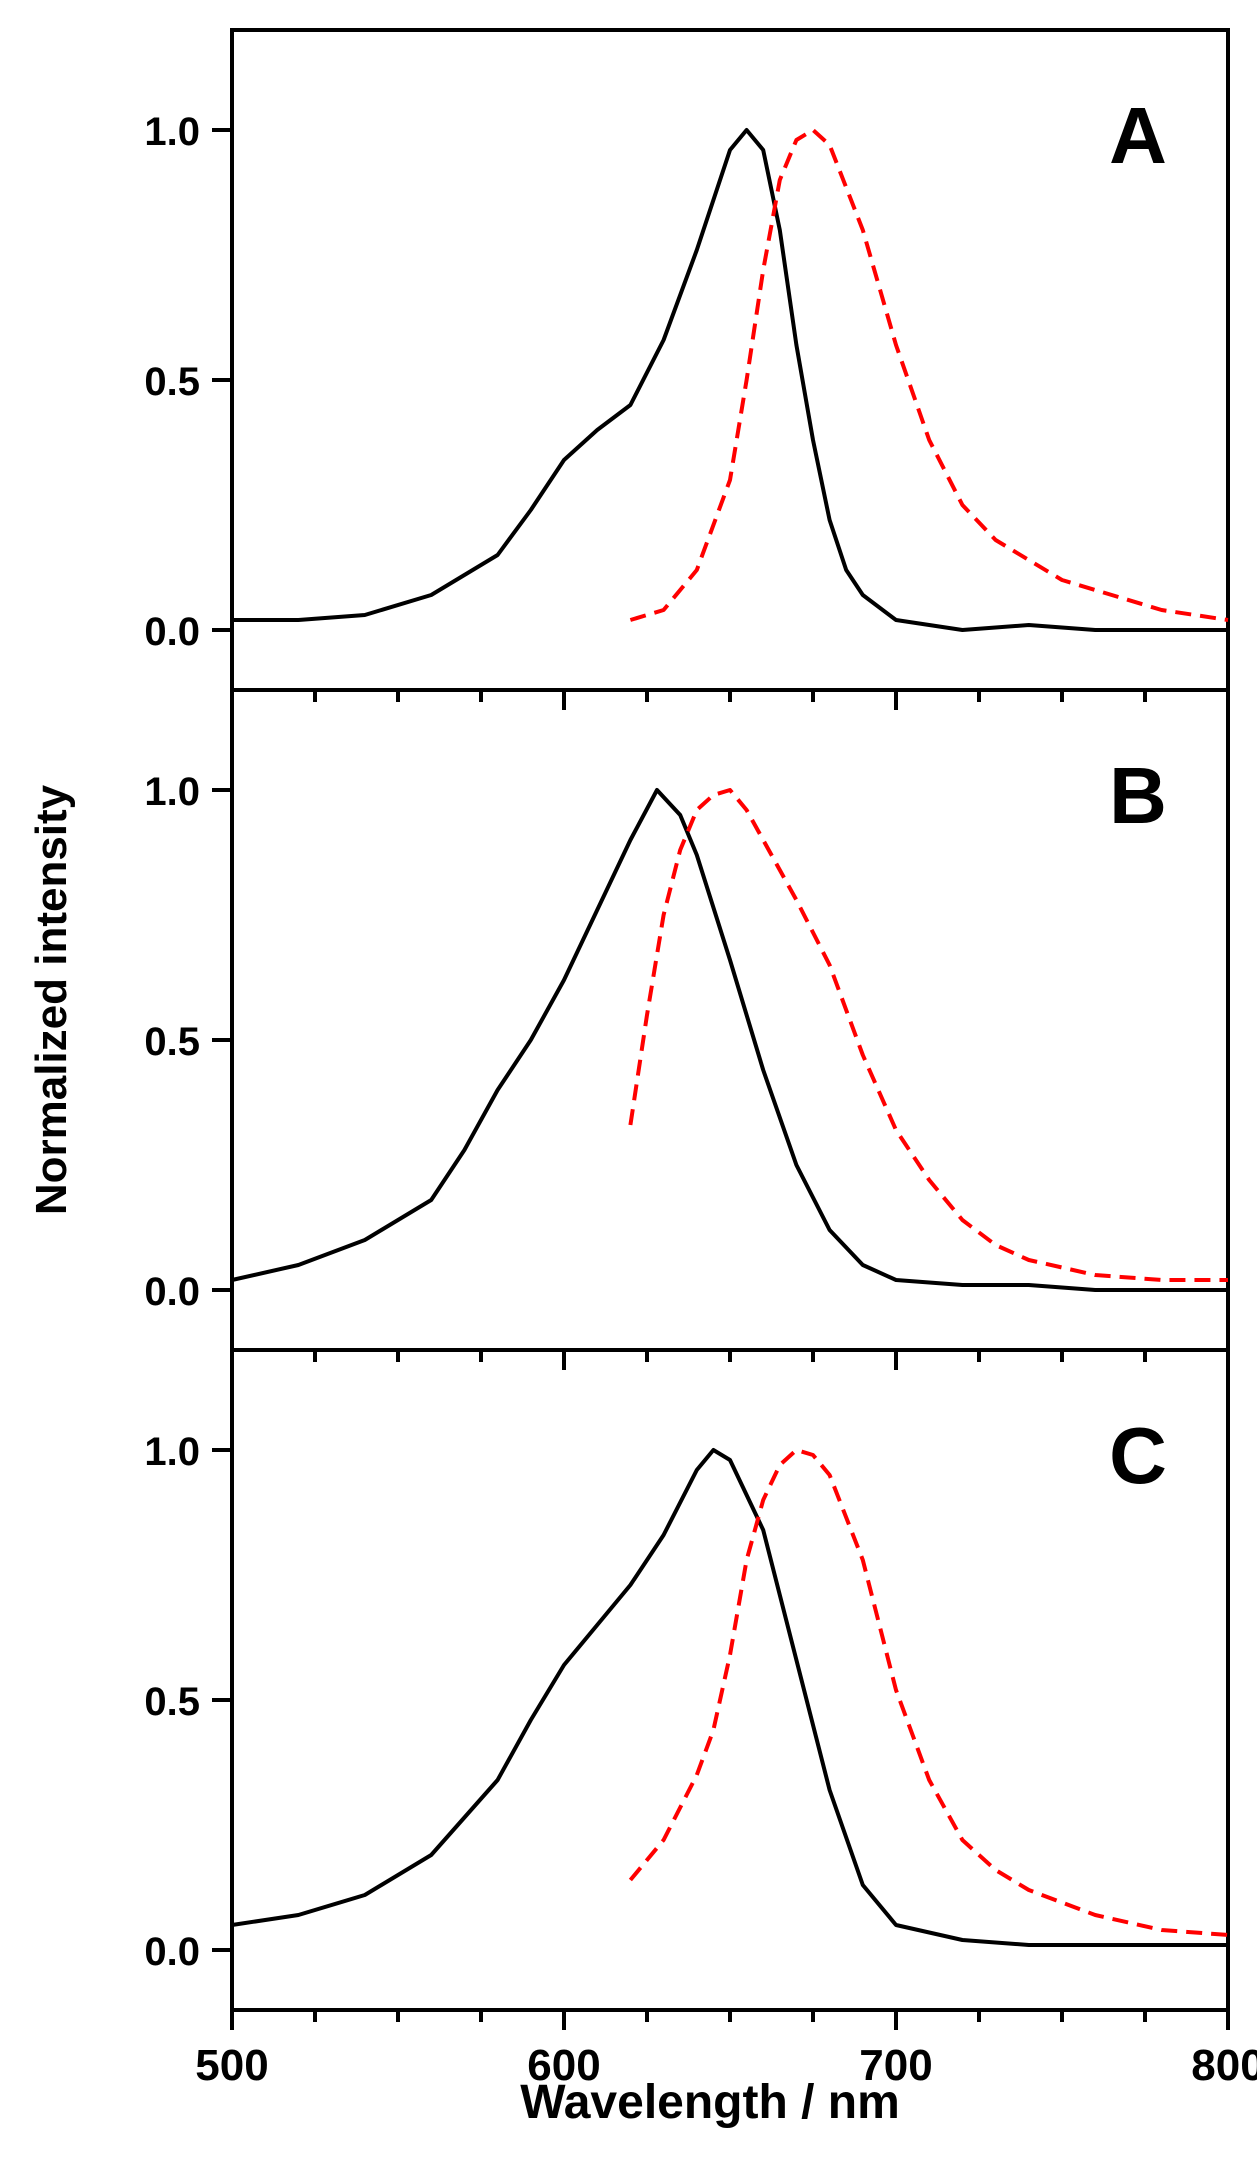 The image size is (1257, 2165). I want to click on x-tick-label: 800, so click(1224, 2065).